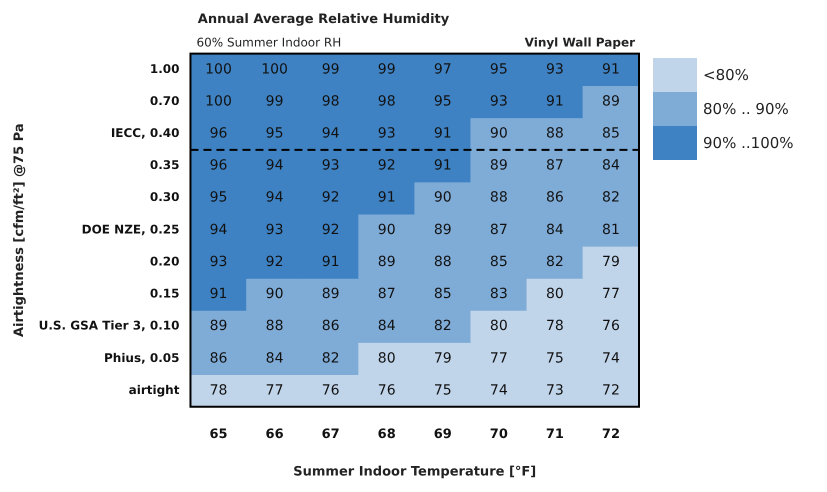  I want to click on x-tick-label: 67, so click(331, 434).